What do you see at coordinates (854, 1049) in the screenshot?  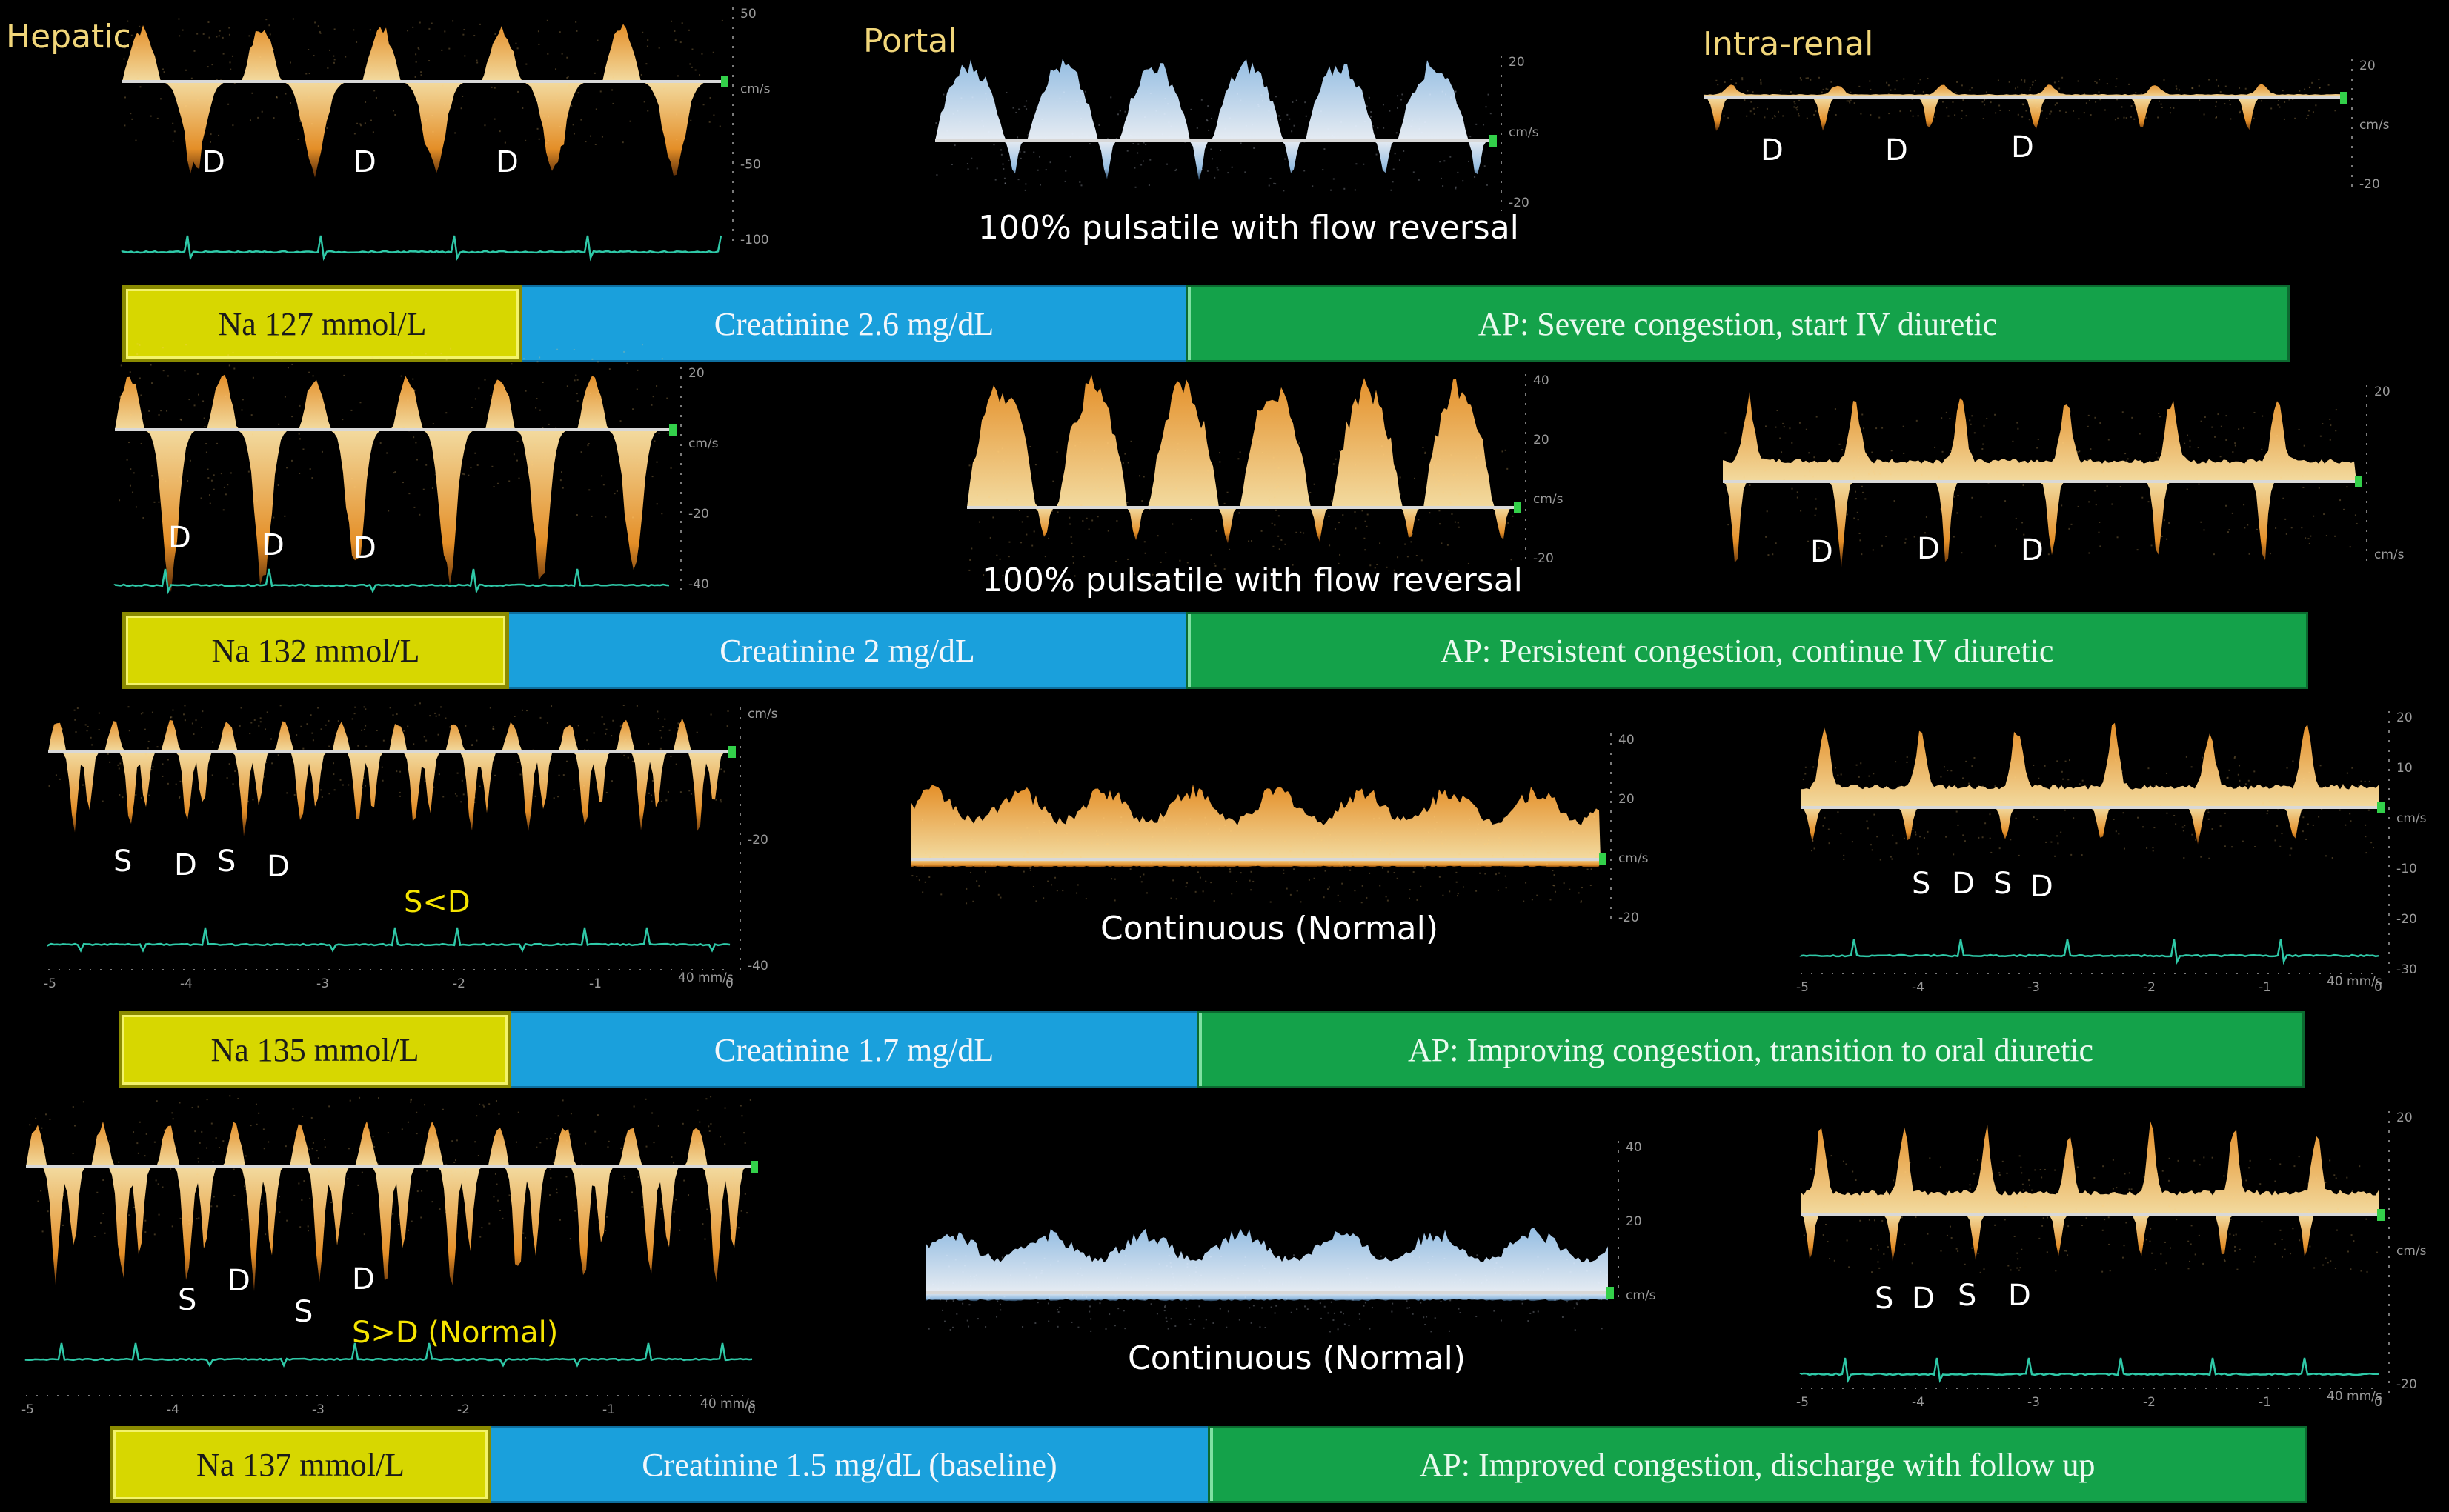 I see `creatinine-value: Creatinine 1.7 mg/dL` at bounding box center [854, 1049].